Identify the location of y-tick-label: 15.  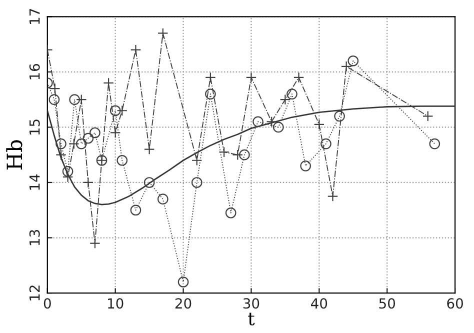
(35, 127).